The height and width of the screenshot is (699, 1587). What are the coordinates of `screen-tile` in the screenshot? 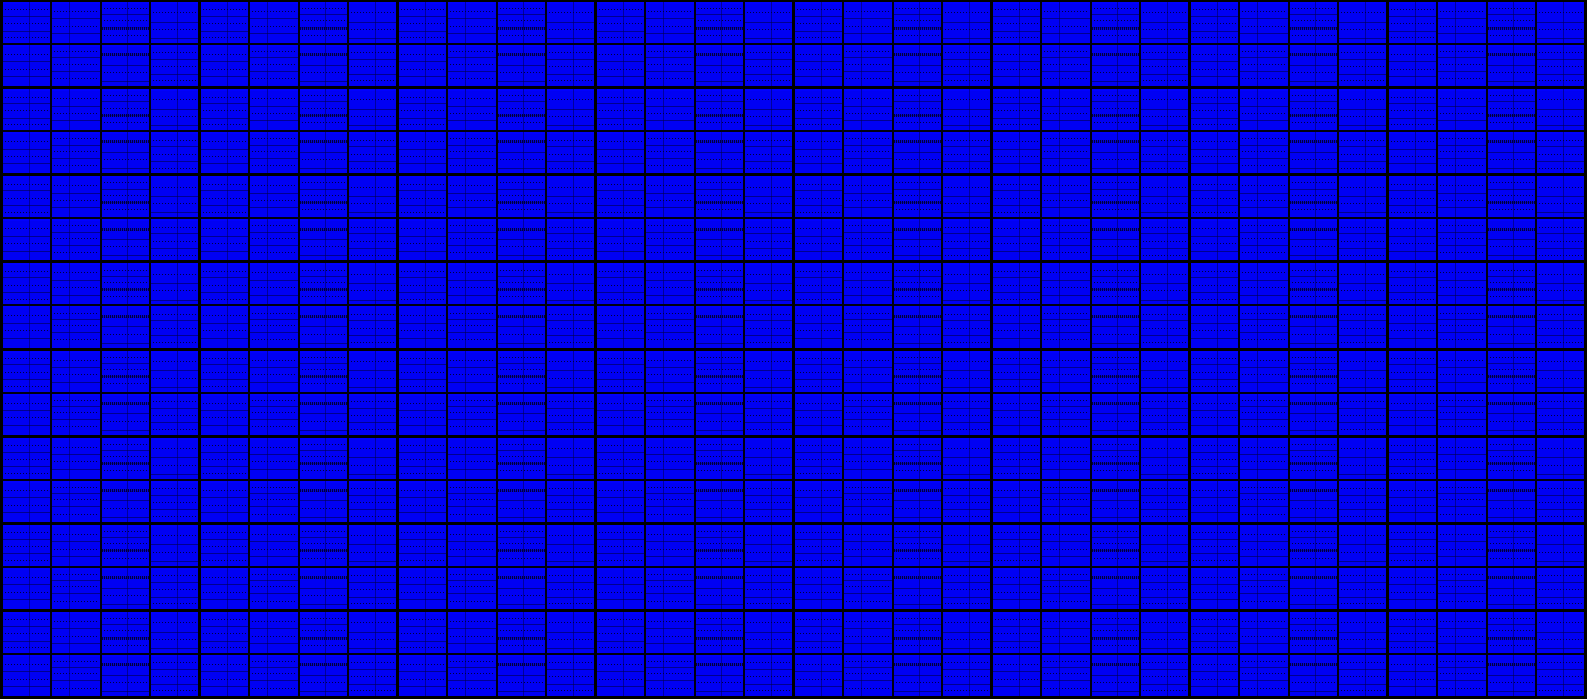 It's located at (1288, 653).